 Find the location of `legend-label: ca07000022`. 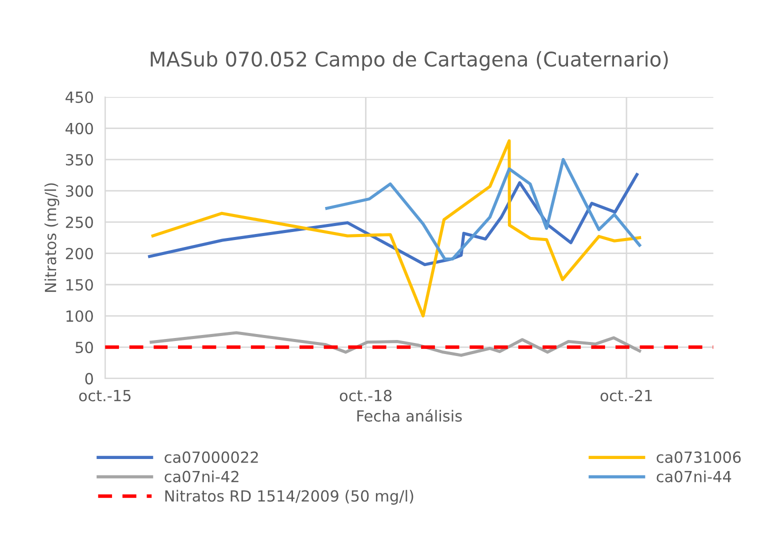

legend-label: ca07000022 is located at coordinates (211, 457).